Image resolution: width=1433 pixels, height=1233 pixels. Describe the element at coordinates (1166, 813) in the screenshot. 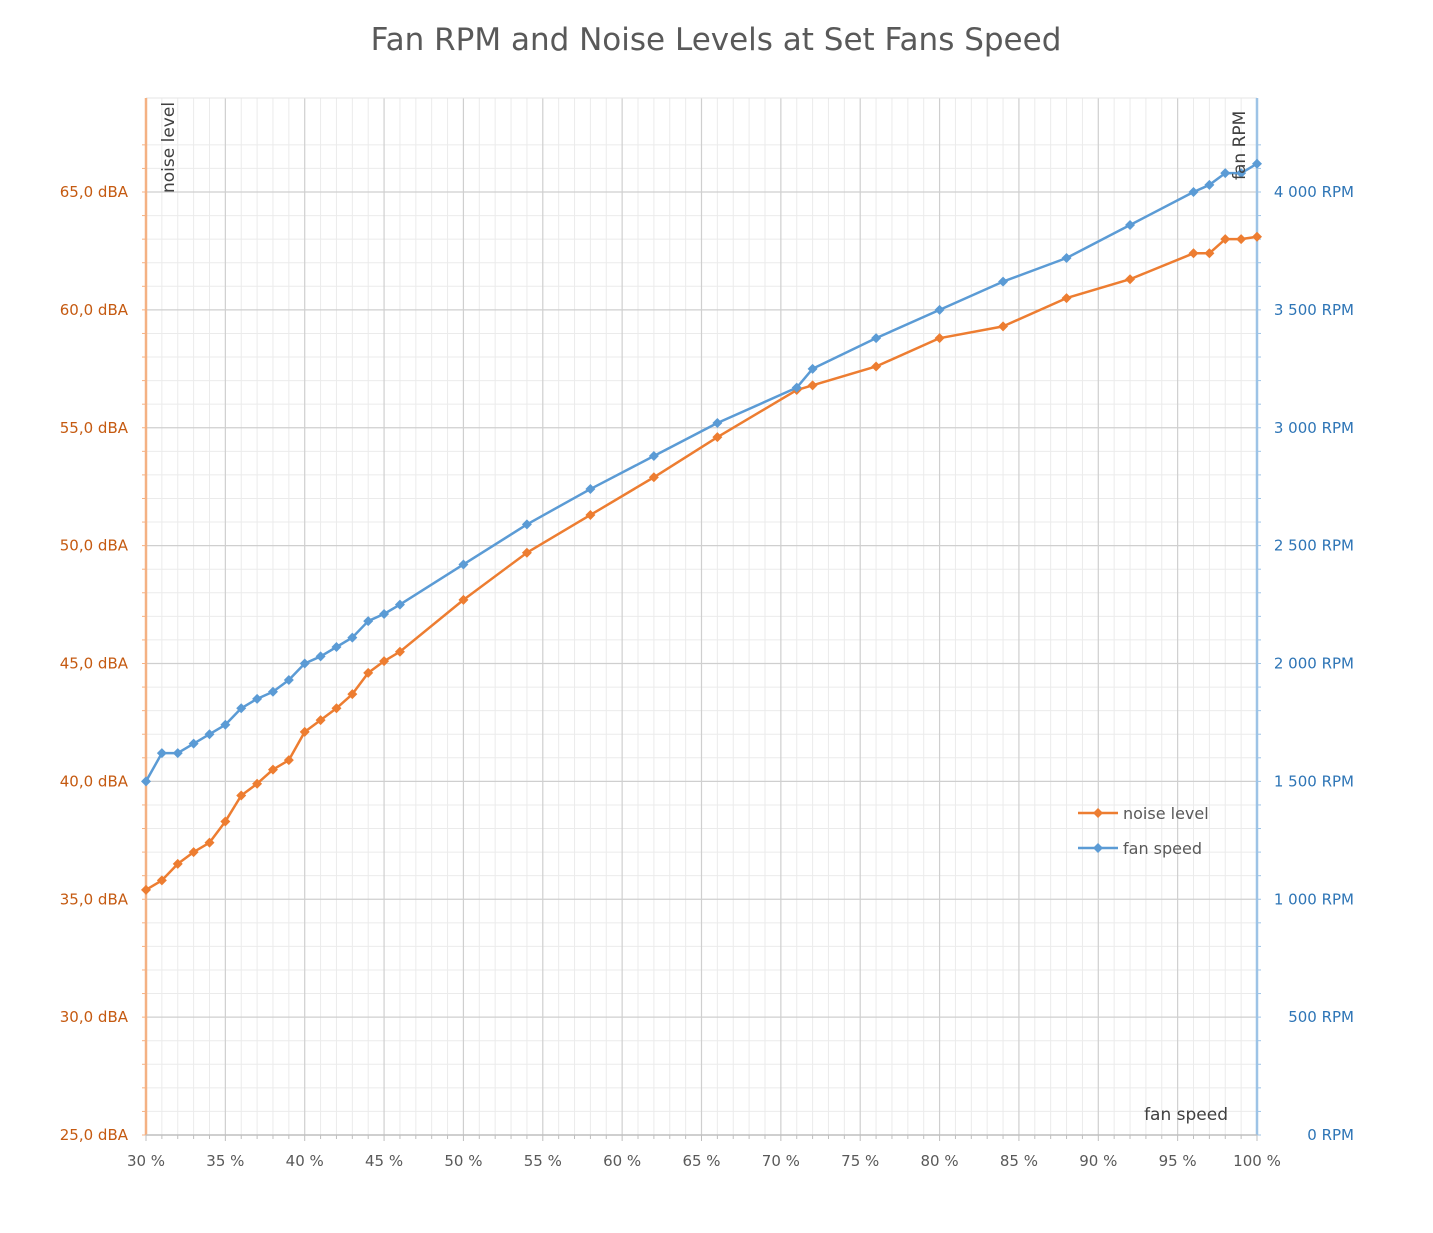

I see `legend-noise-label: noise level` at that location.